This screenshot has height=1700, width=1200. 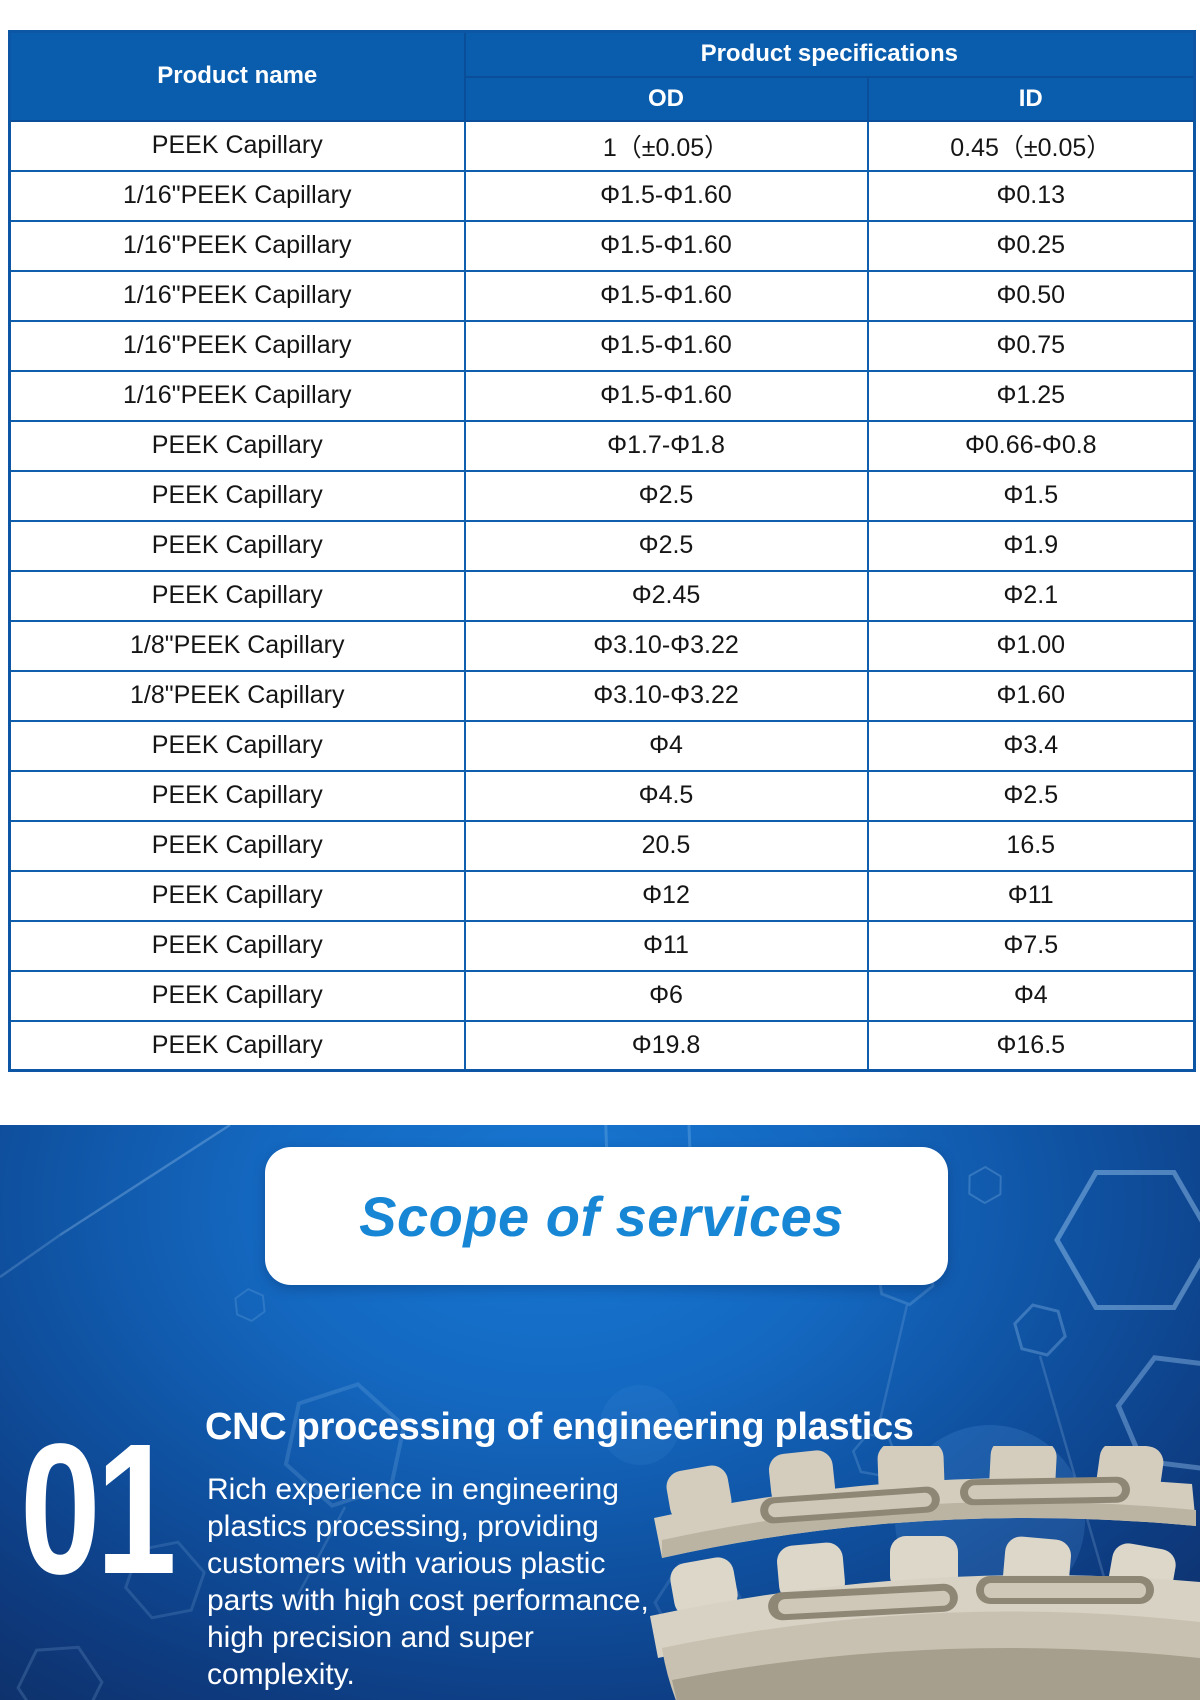 I want to click on od-cell: Φ4, so click(x=666, y=745).